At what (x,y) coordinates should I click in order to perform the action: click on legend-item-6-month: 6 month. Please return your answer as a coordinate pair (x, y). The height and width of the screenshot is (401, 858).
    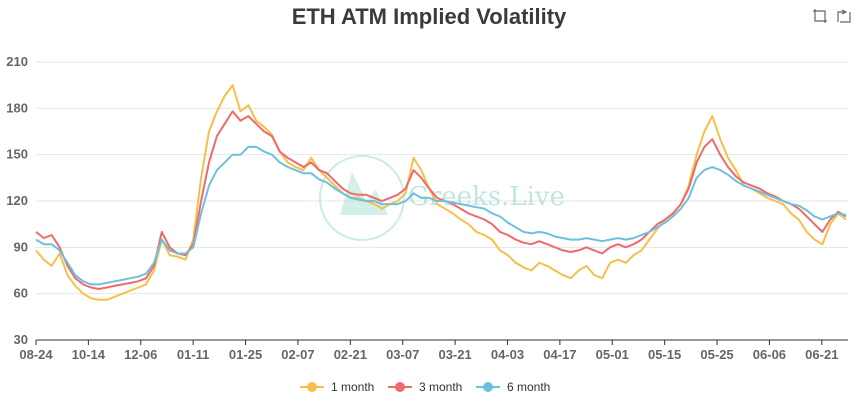
    Looking at the image, I should click on (513, 387).